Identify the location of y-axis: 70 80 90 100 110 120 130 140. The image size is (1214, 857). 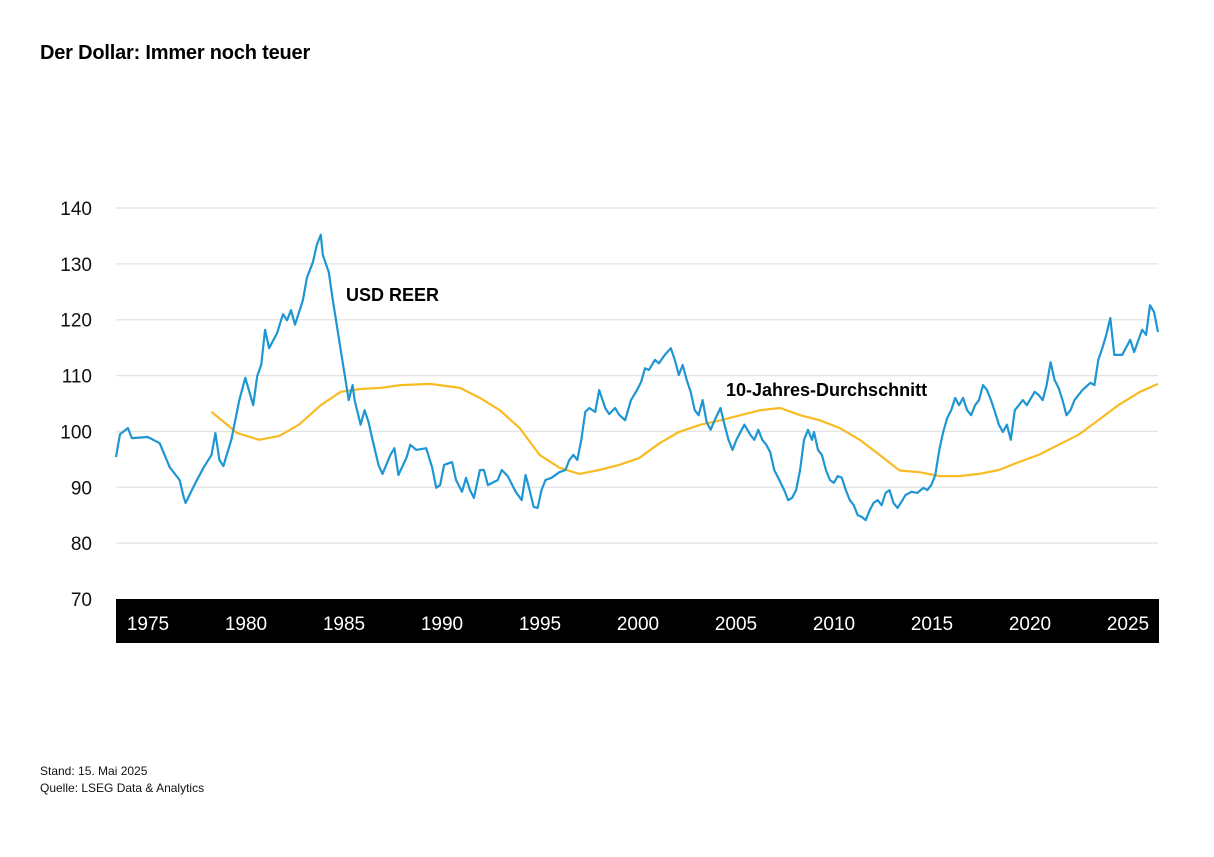
(76, 405).